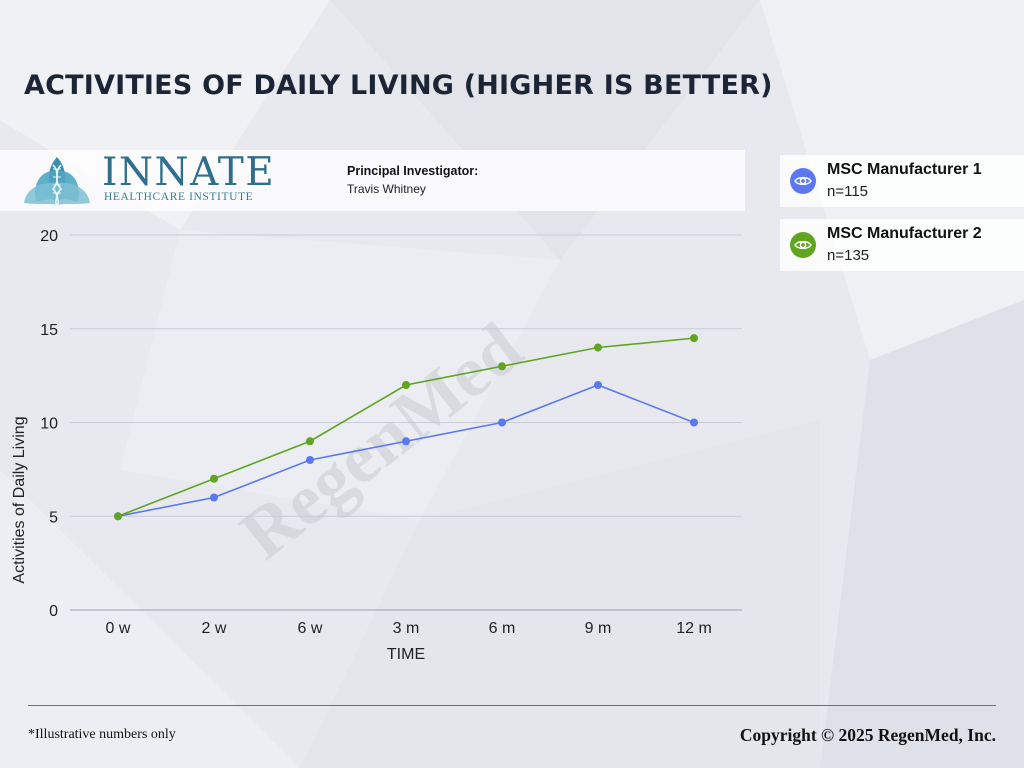  Describe the element at coordinates (598, 628) in the screenshot. I see `x-tick-label: 9 m` at that location.